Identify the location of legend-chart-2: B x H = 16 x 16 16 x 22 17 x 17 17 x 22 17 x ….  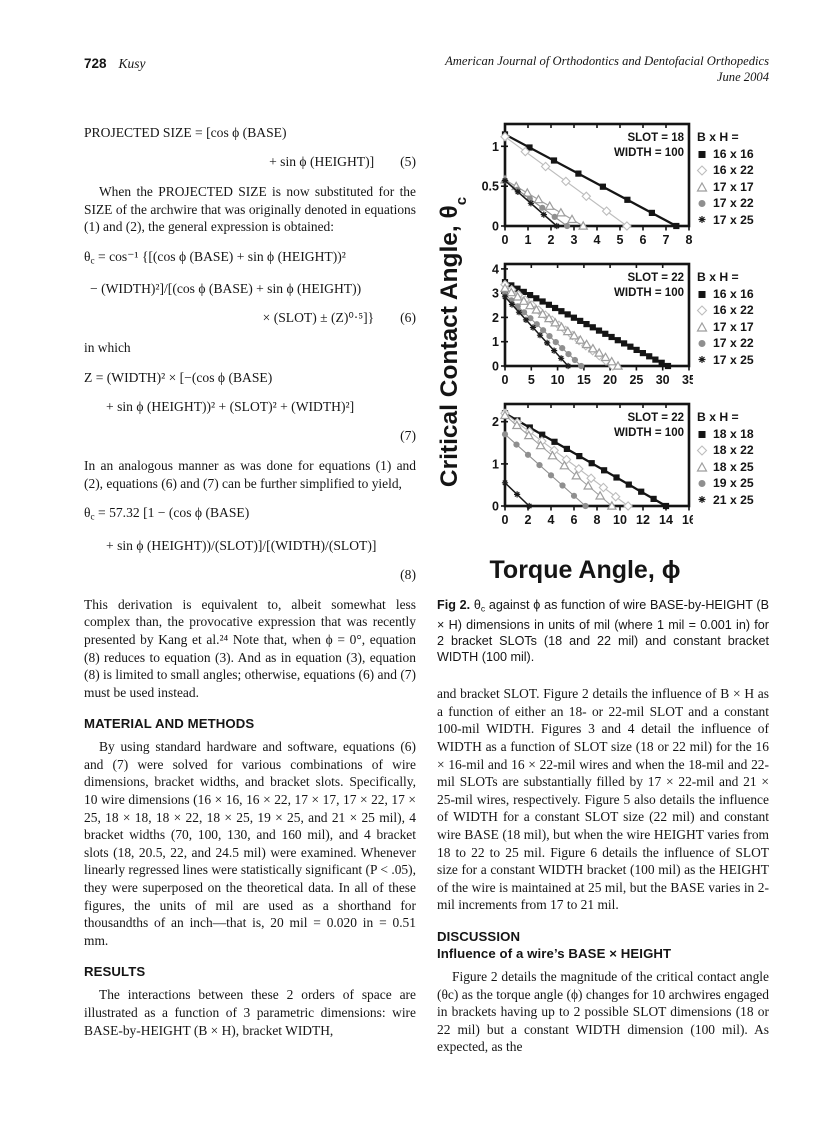
(732, 328).